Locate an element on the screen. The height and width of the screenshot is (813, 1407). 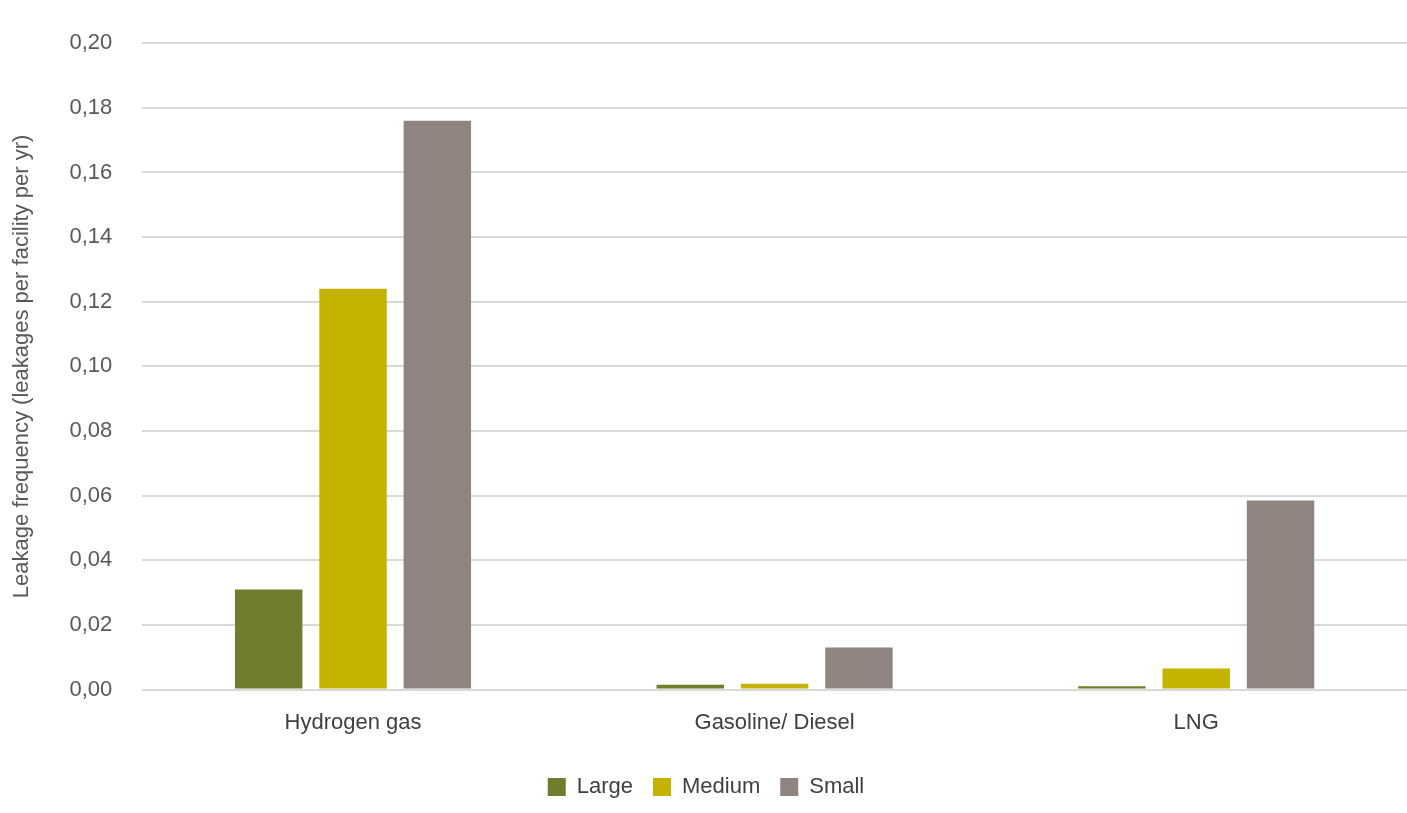
y-tick-label: 0,12 is located at coordinates (91, 300).